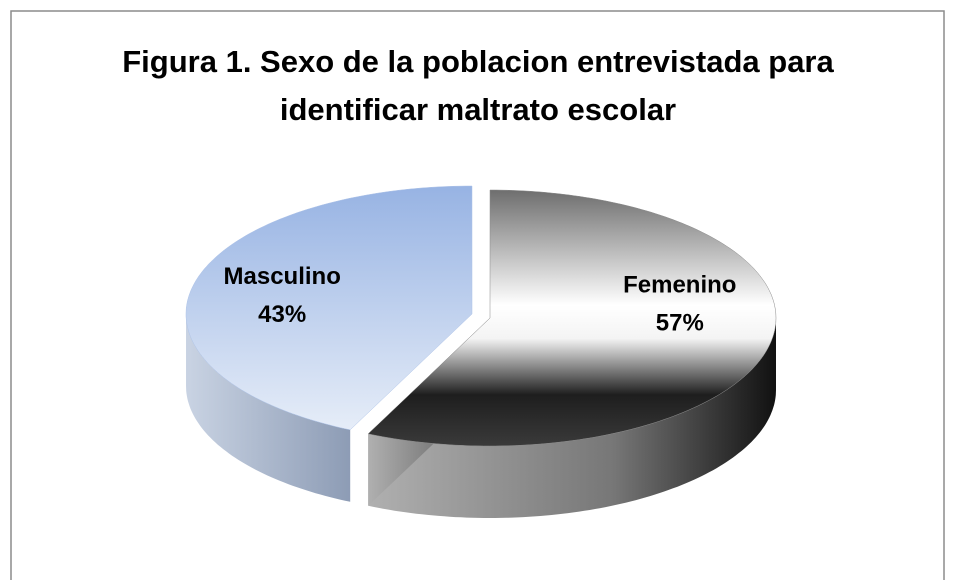 The height and width of the screenshot is (580, 956). I want to click on value-label: 43%, so click(282, 314).